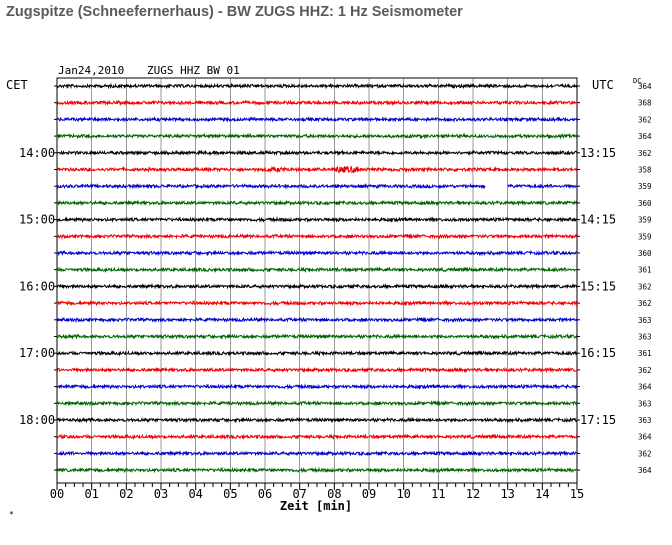 Image resolution: width=672 pixels, height=545 pixels. What do you see at coordinates (17, 85) in the screenshot?
I see `left-axis-title: CET` at bounding box center [17, 85].